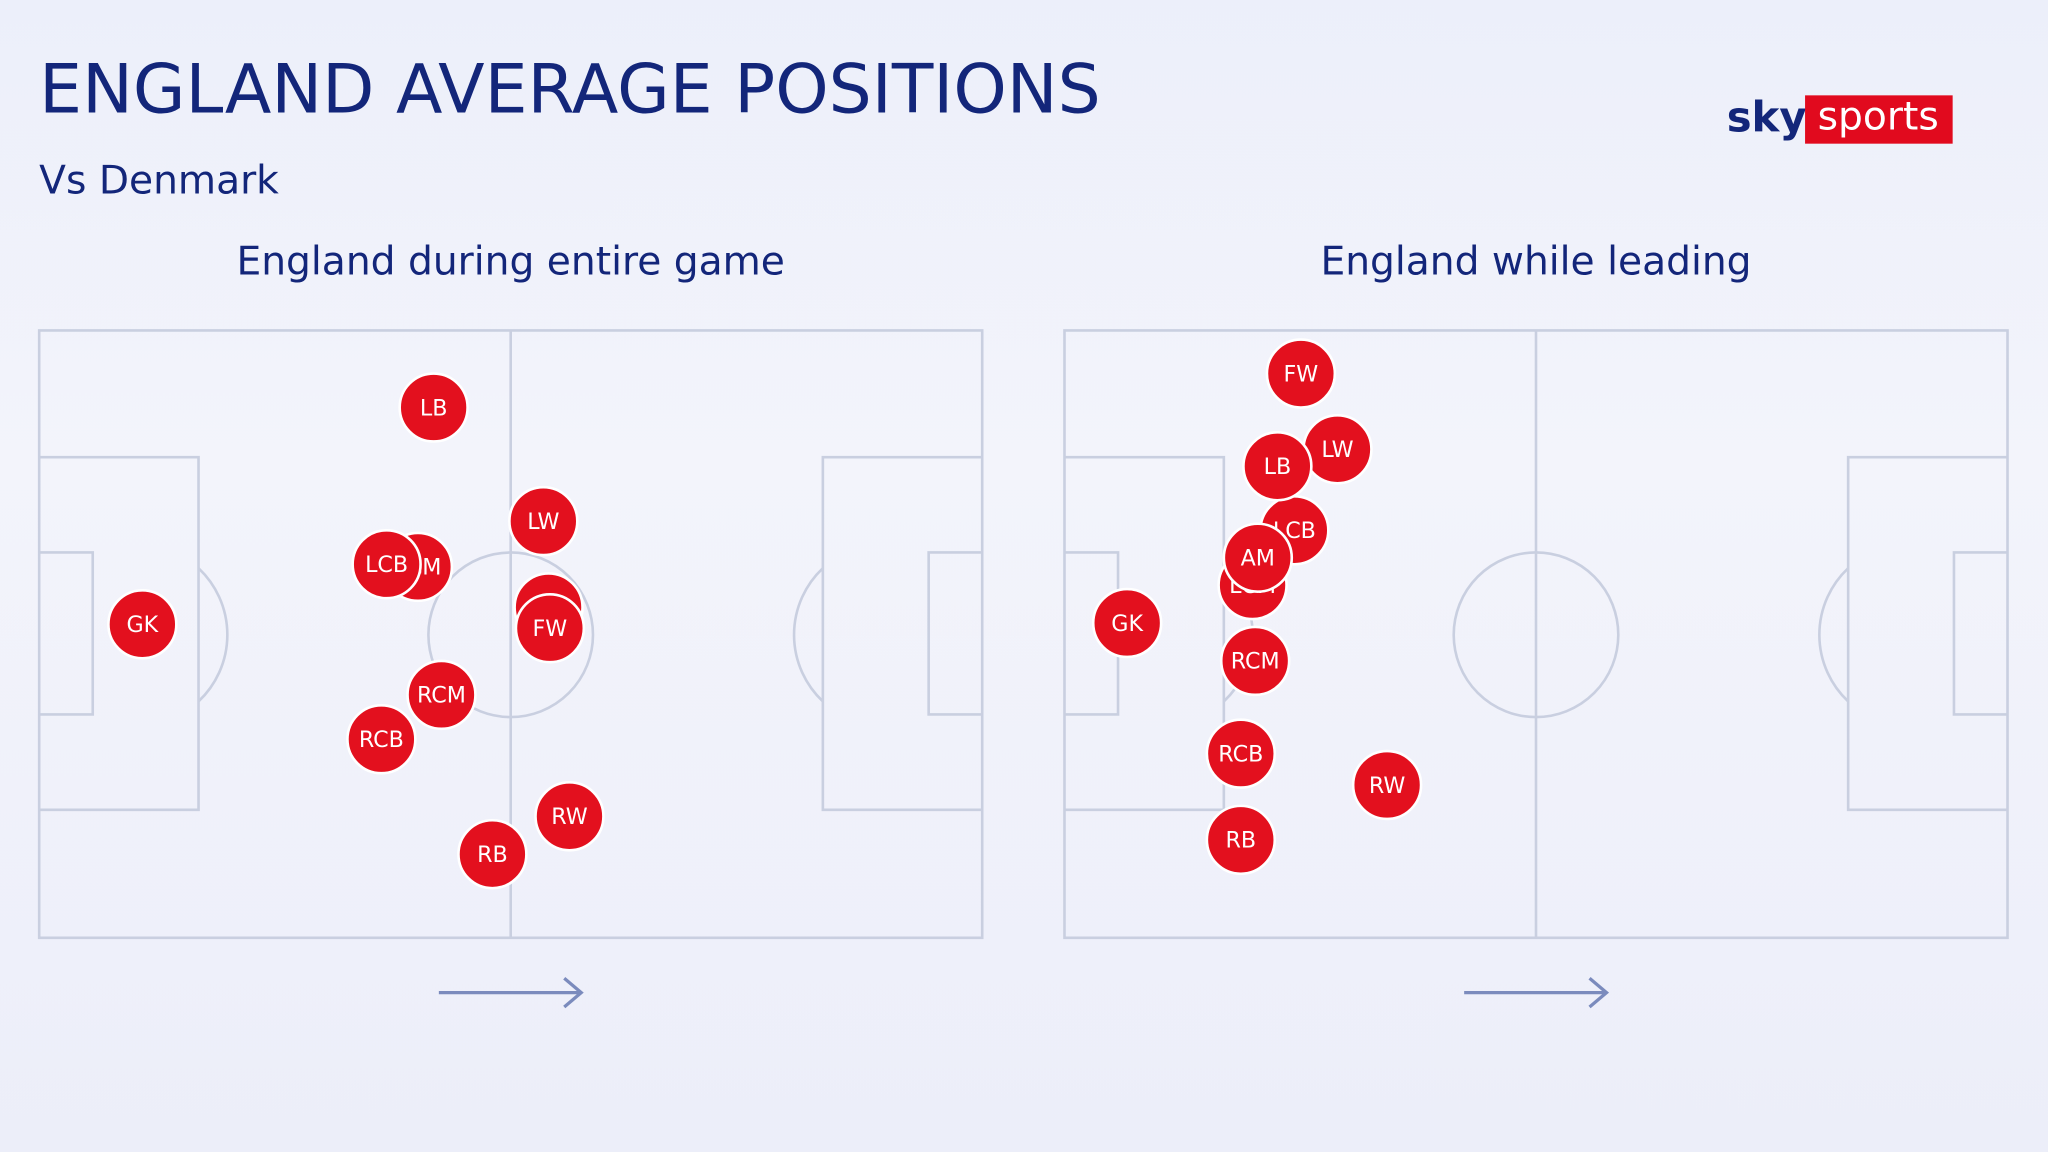 This screenshot has width=2048, height=1152. What do you see at coordinates (1535, 261) in the screenshot?
I see `pitch-title: England while leading` at bounding box center [1535, 261].